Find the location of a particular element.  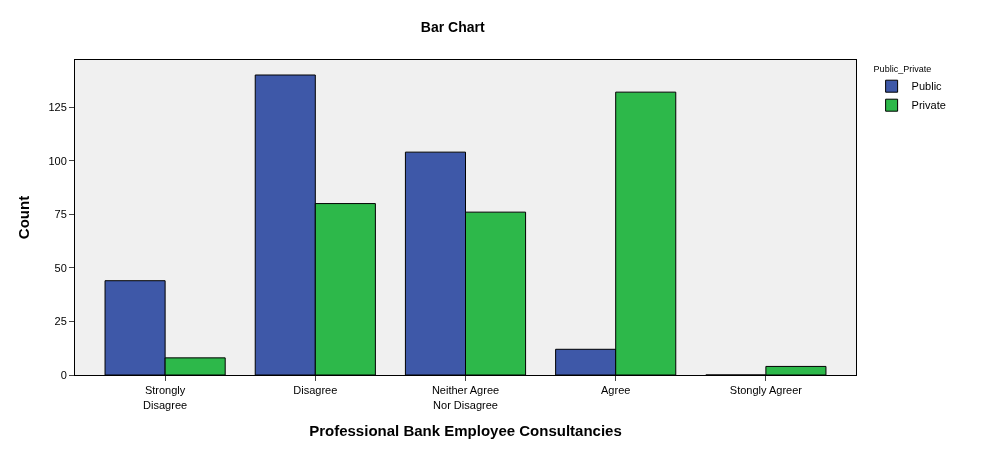

y-tick-label: 25 is located at coordinates (60, 321).